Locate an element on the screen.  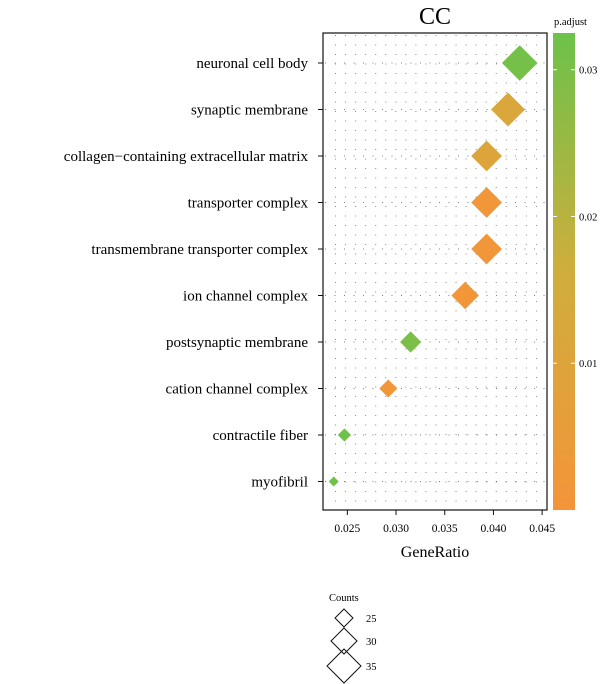
y-tick-label: neuronal cell body is located at coordinates (252, 64).